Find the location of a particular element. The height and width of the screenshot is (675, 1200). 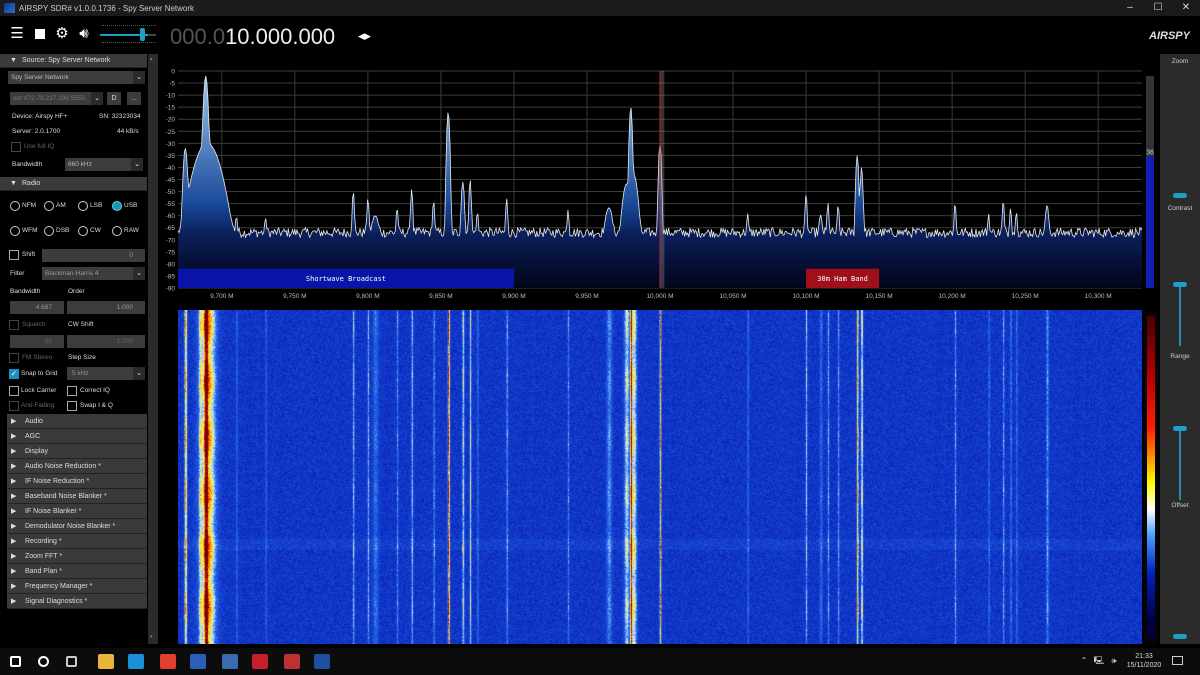

hamburger-icon: ☰ is located at coordinates (17, 33).